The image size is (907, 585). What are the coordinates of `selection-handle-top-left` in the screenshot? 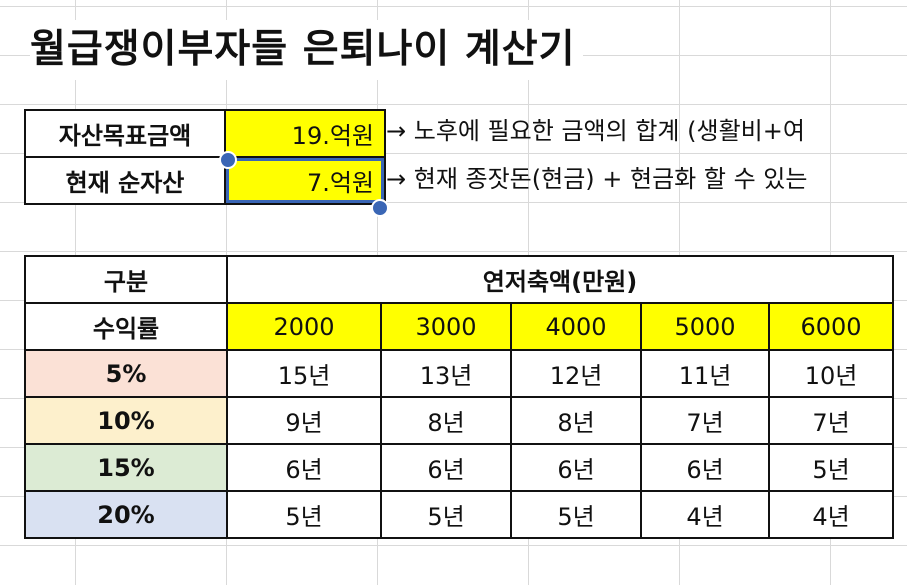 It's located at (228, 160).